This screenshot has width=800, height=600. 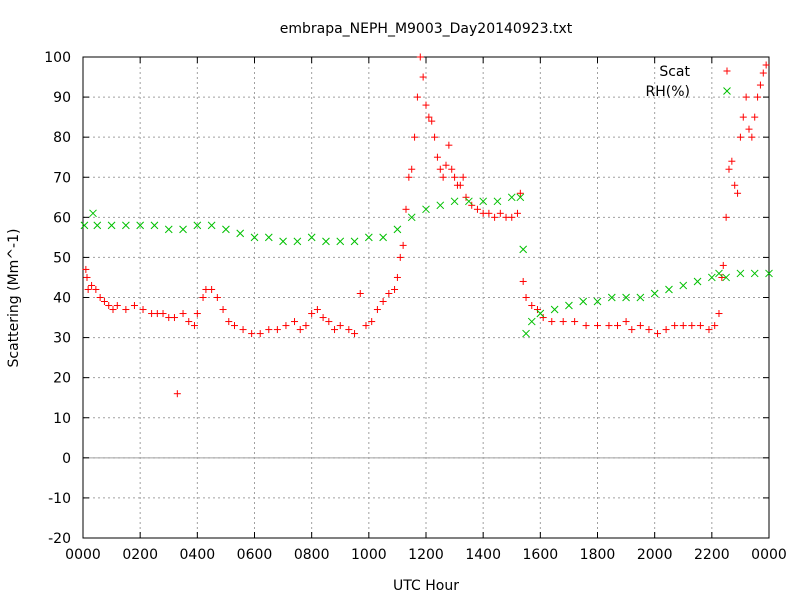 I want to click on x-tick-label: 0600, so click(x=255, y=555).